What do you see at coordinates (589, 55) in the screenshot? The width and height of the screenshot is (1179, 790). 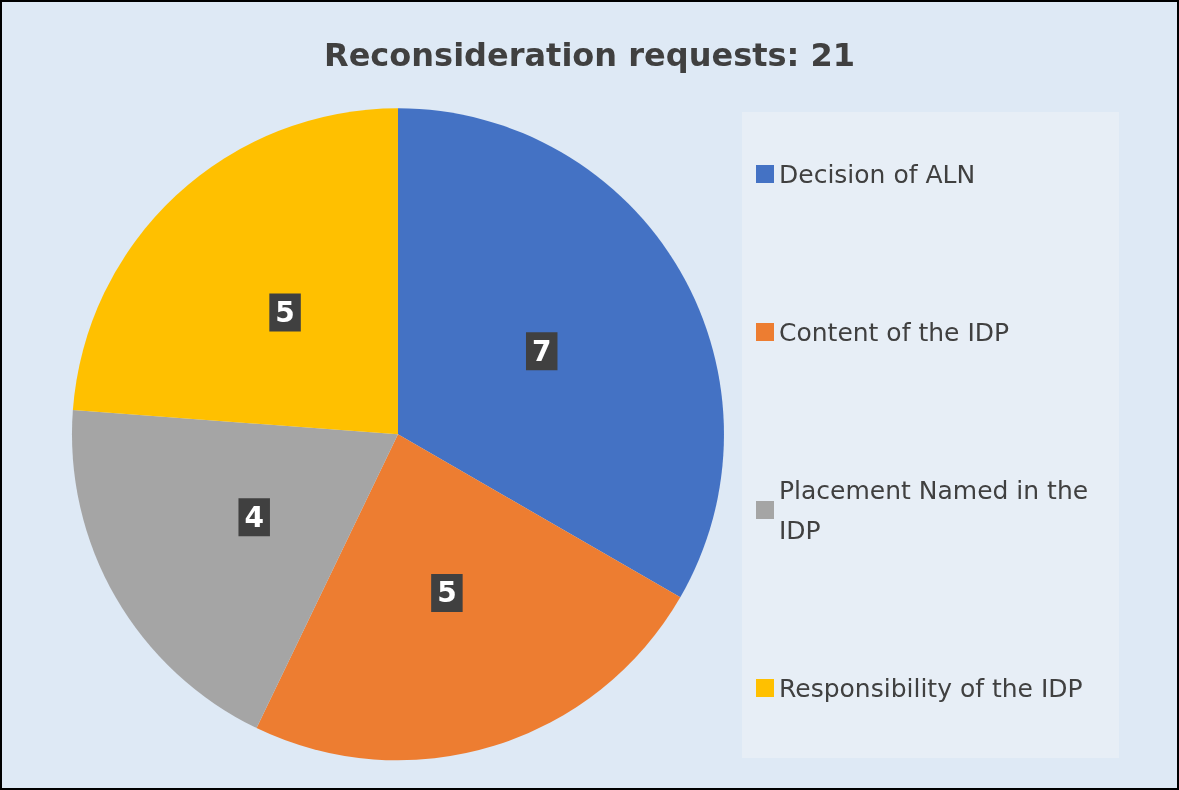 I see `chart-title: Reconsideration requests: 21` at bounding box center [589, 55].